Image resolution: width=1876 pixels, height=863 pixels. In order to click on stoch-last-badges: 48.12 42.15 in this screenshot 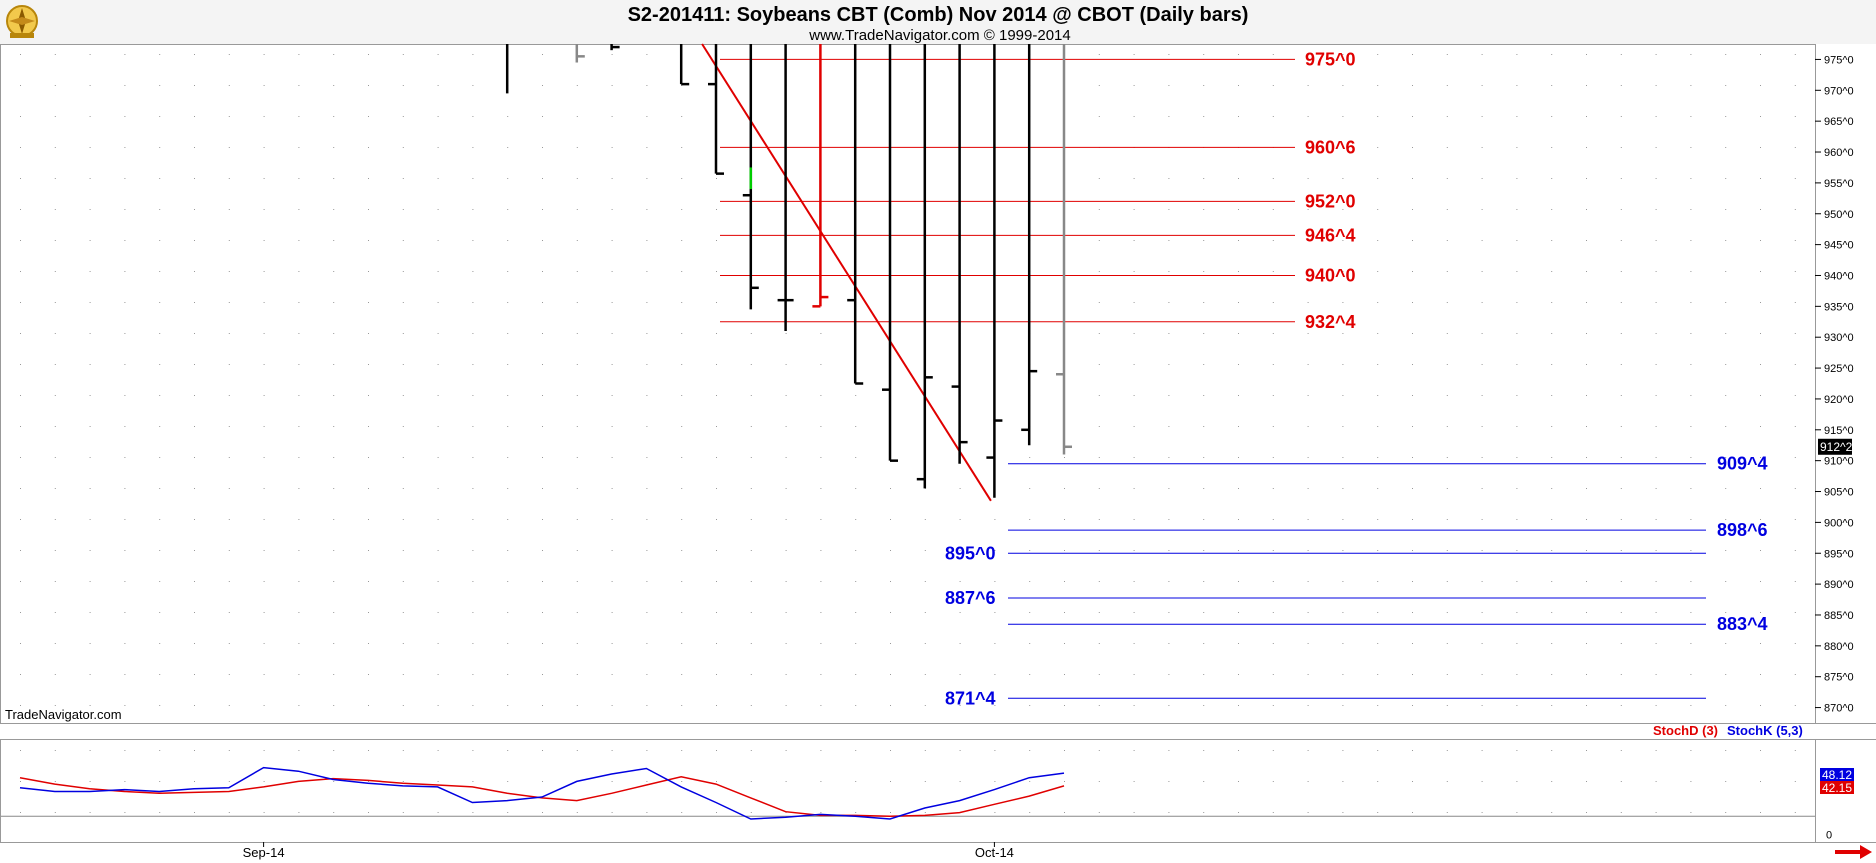, I will do `click(1837, 781)`.